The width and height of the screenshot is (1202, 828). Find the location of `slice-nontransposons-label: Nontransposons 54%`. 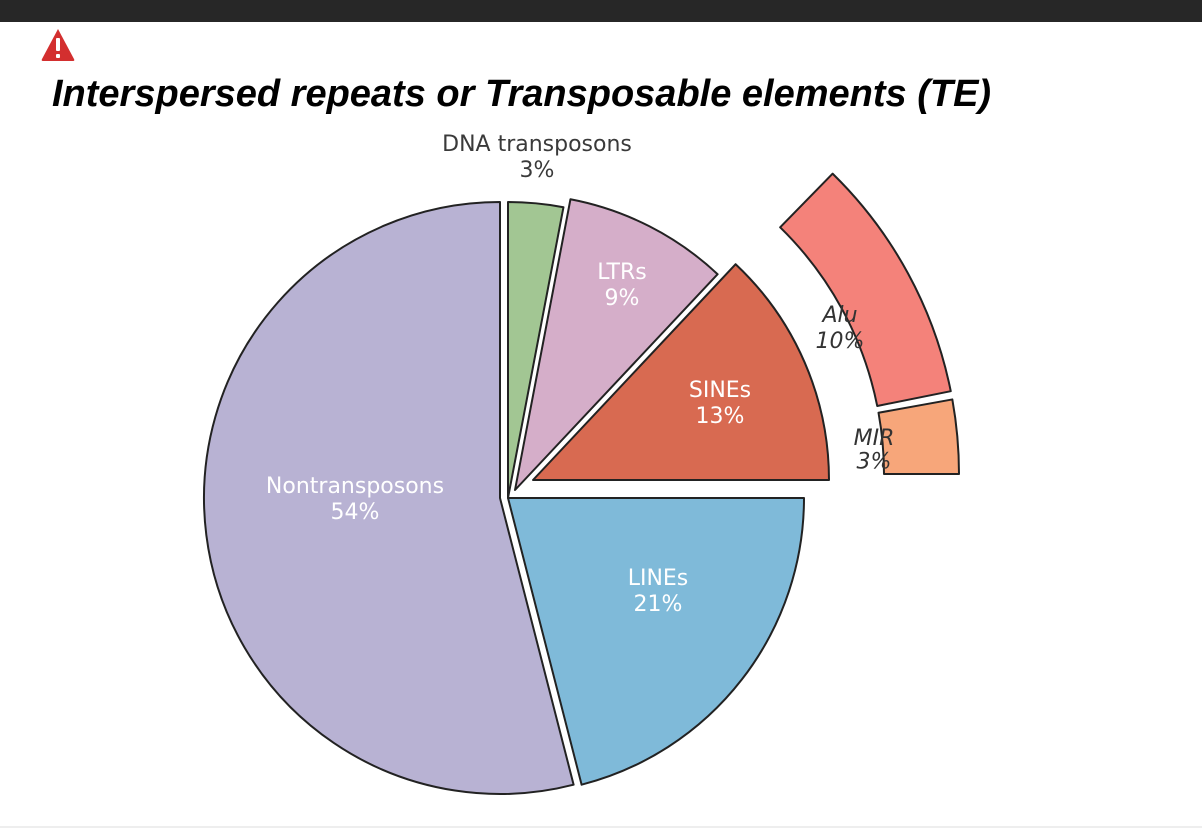

slice-nontransposons-label: Nontransposons 54% is located at coordinates (355, 499).